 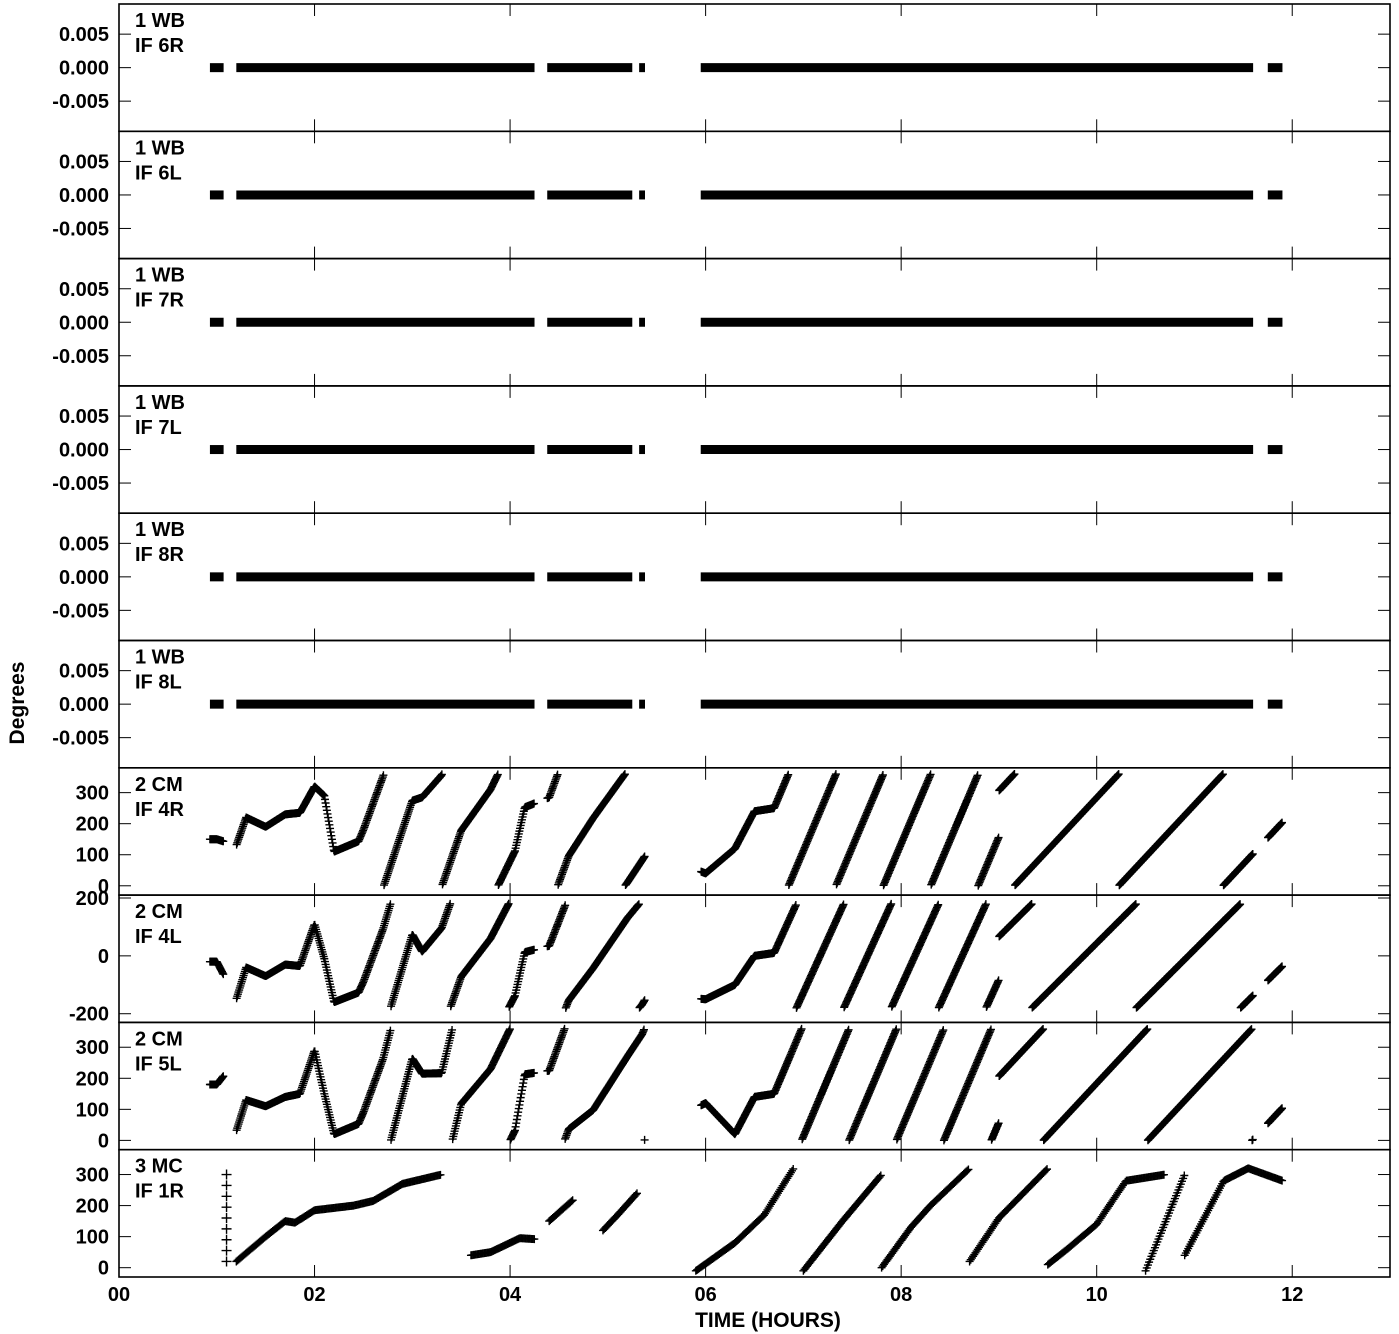 What do you see at coordinates (158, 428) in the screenshot?
I see `panel-label-if: IF 7L` at bounding box center [158, 428].